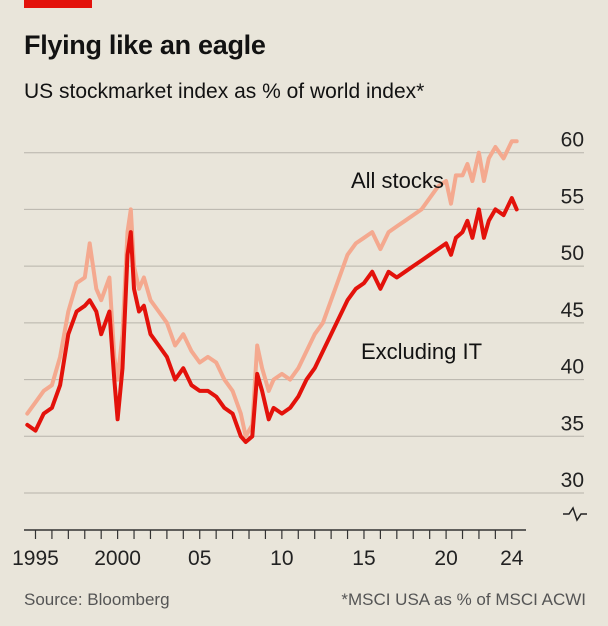 This screenshot has width=608, height=626. I want to click on y-tick-label-45: 45, so click(572, 310).